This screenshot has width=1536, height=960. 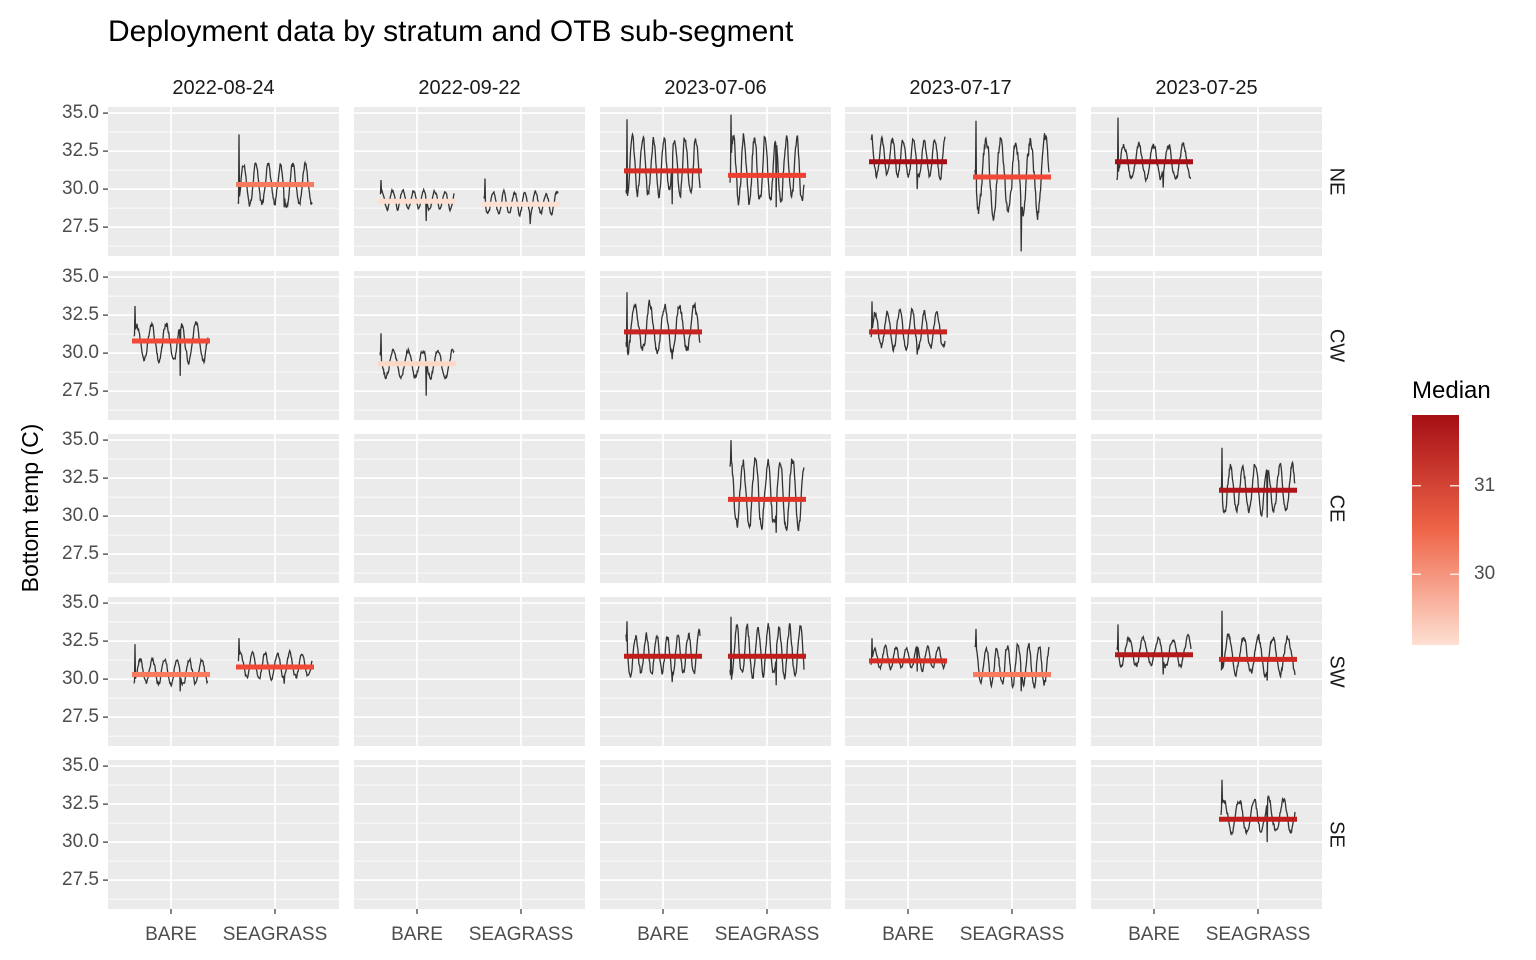 What do you see at coordinates (767, 651) in the screenshot?
I see `temp-trace-2023-07-06-sw-seagrass` at bounding box center [767, 651].